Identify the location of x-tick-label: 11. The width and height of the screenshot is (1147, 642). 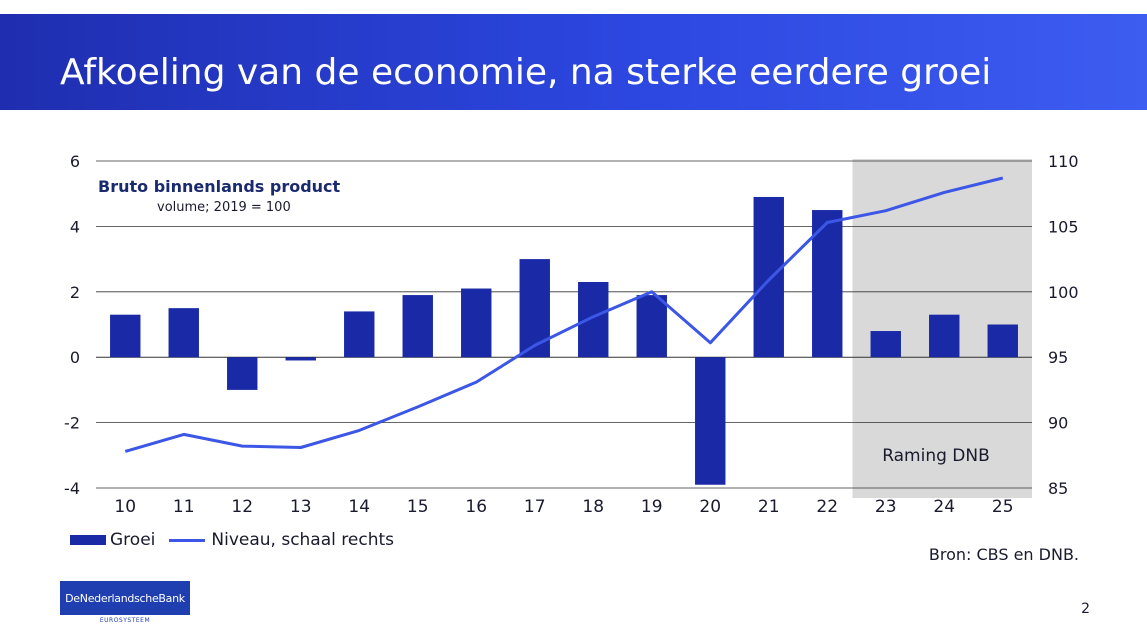
(184, 507).